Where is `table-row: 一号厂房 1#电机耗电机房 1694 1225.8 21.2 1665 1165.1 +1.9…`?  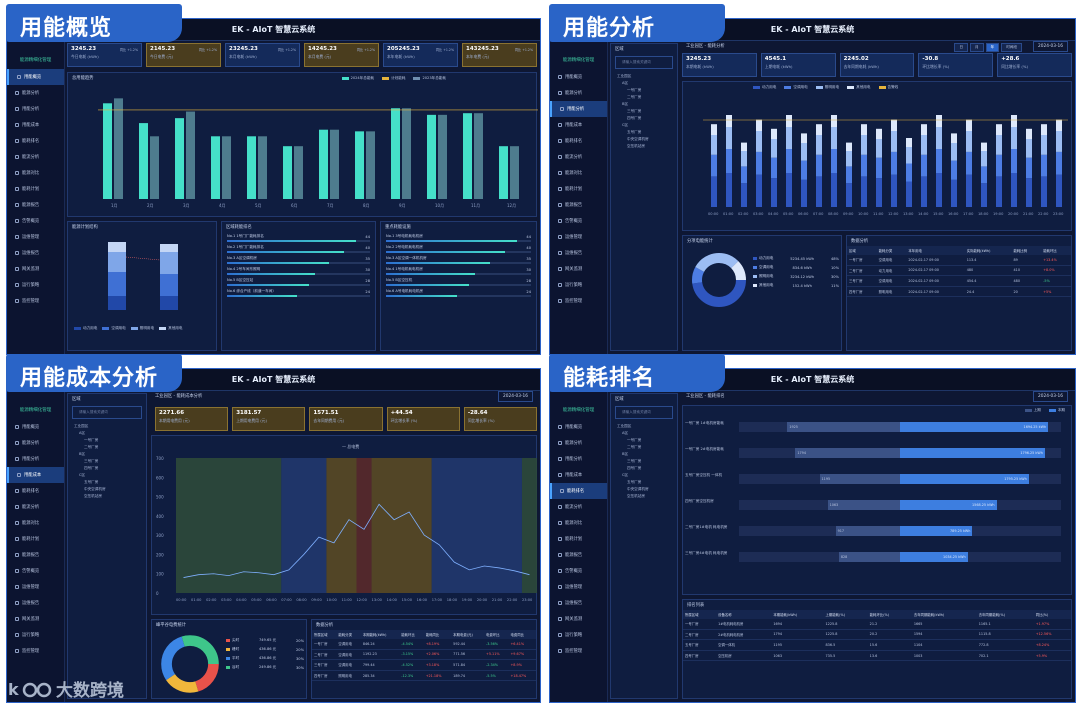
table-row: 一号厂房 1#电机耗电机房 1694 1225.8 21.2 1665 1165.1 +1.9… is located at coordinates (877, 624).